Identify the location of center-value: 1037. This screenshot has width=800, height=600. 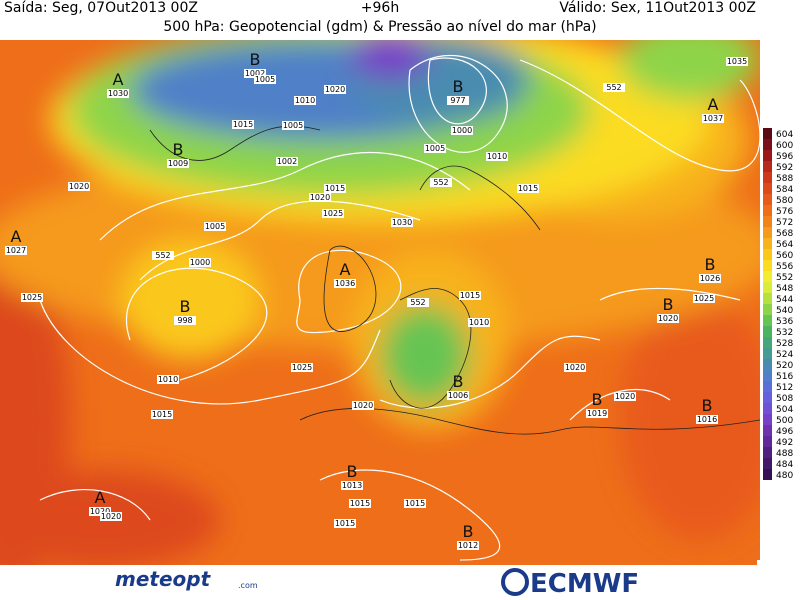
(713, 118).